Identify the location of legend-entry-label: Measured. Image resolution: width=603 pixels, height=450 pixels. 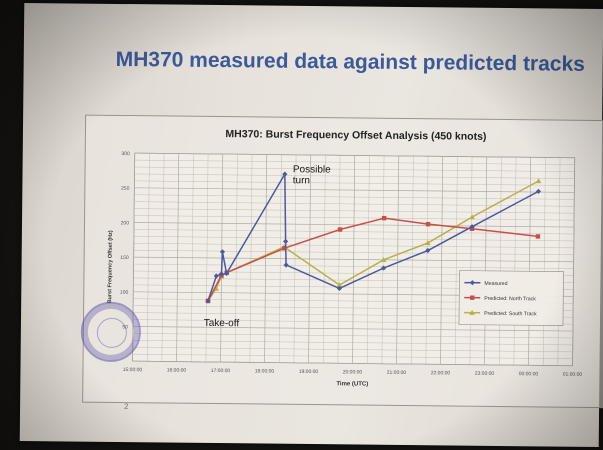
(495, 284).